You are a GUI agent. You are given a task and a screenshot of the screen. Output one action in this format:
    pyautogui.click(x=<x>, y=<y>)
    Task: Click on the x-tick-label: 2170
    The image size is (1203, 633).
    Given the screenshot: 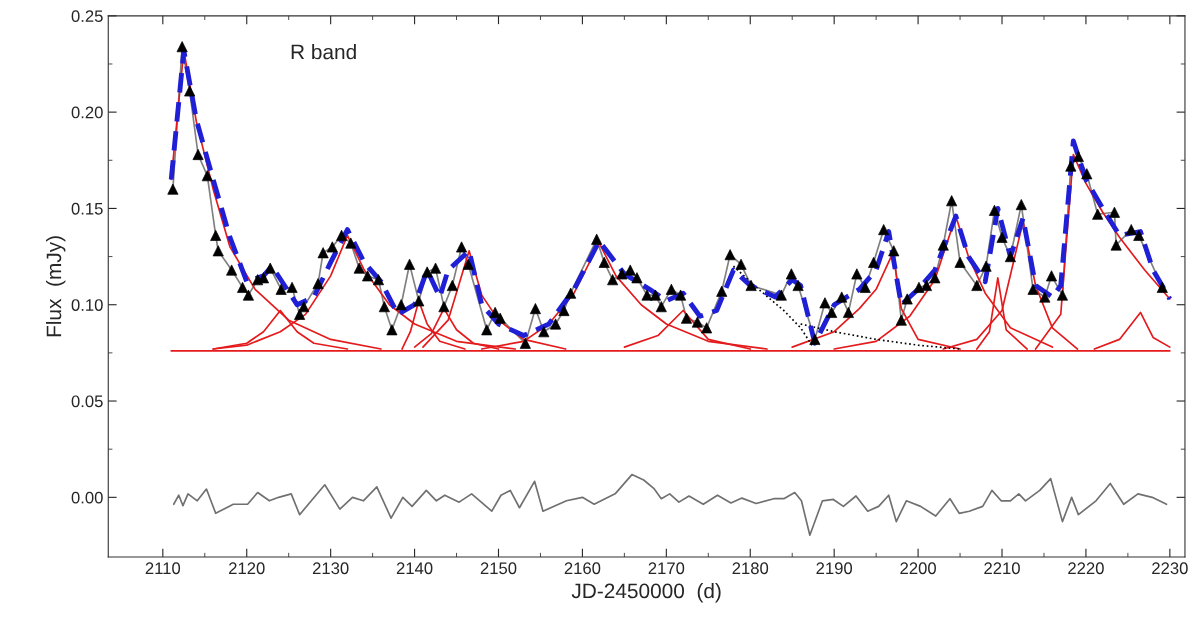 What is the action you would take?
    pyautogui.click(x=666, y=568)
    